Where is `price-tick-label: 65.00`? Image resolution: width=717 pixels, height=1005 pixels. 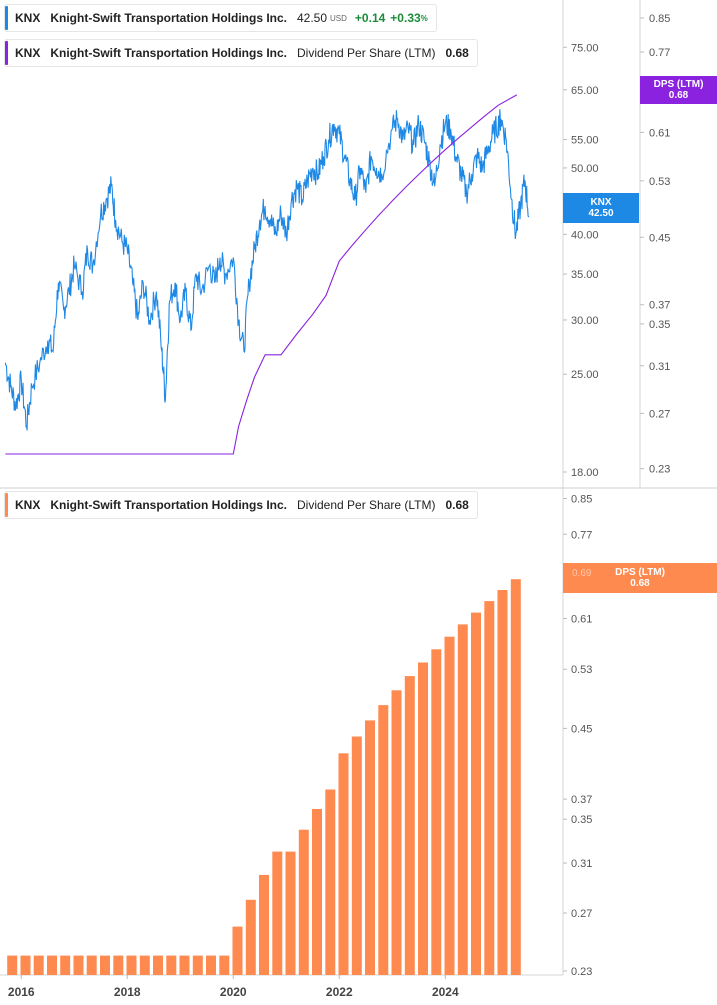
price-tick-label: 65.00 is located at coordinates (585, 91).